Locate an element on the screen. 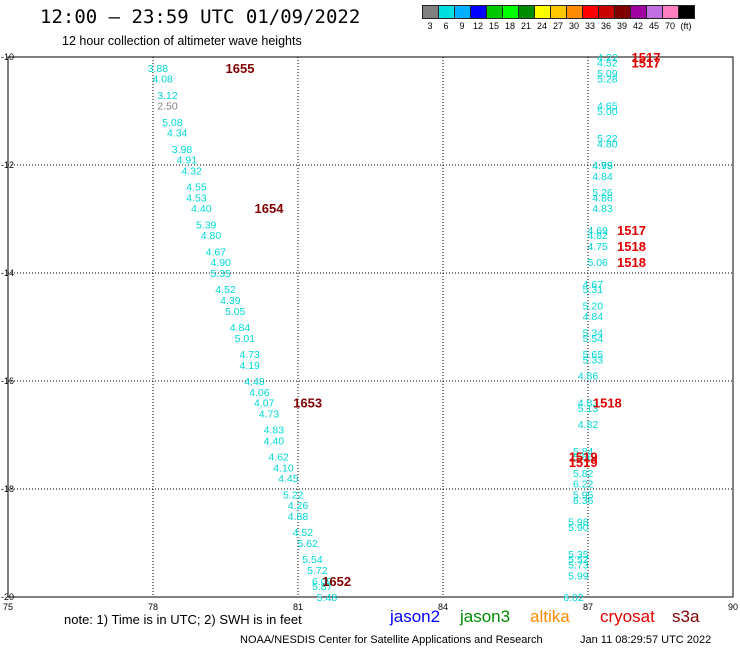 The height and width of the screenshot is (650, 740). wave-height-label: 5.65 is located at coordinates (593, 355).